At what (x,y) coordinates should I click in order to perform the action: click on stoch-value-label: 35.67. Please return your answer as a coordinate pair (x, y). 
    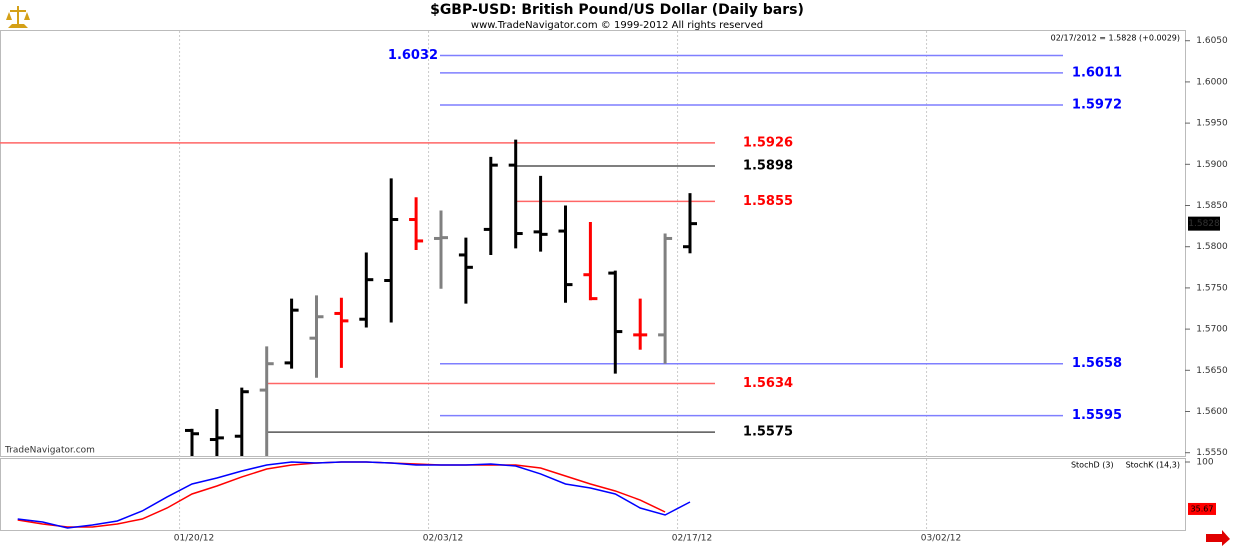
    Looking at the image, I should click on (1202, 508).